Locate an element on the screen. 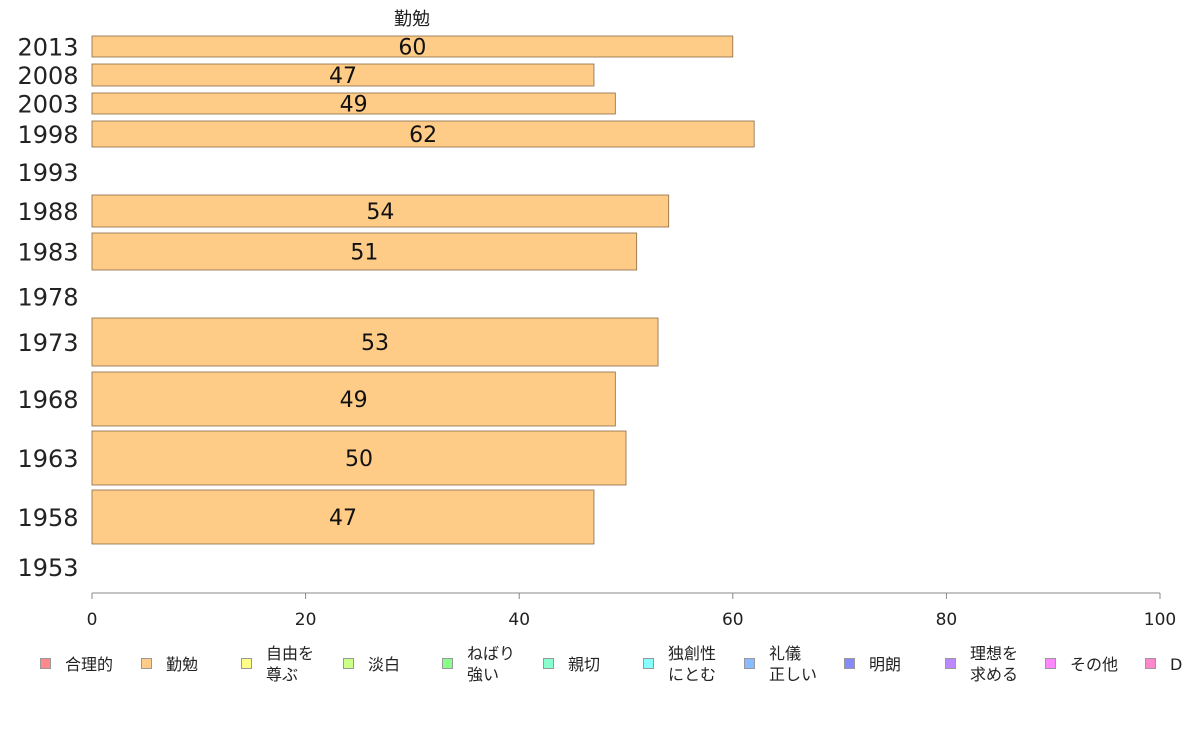  legend-item: 自由を 尊ぶ is located at coordinates (277, 662).